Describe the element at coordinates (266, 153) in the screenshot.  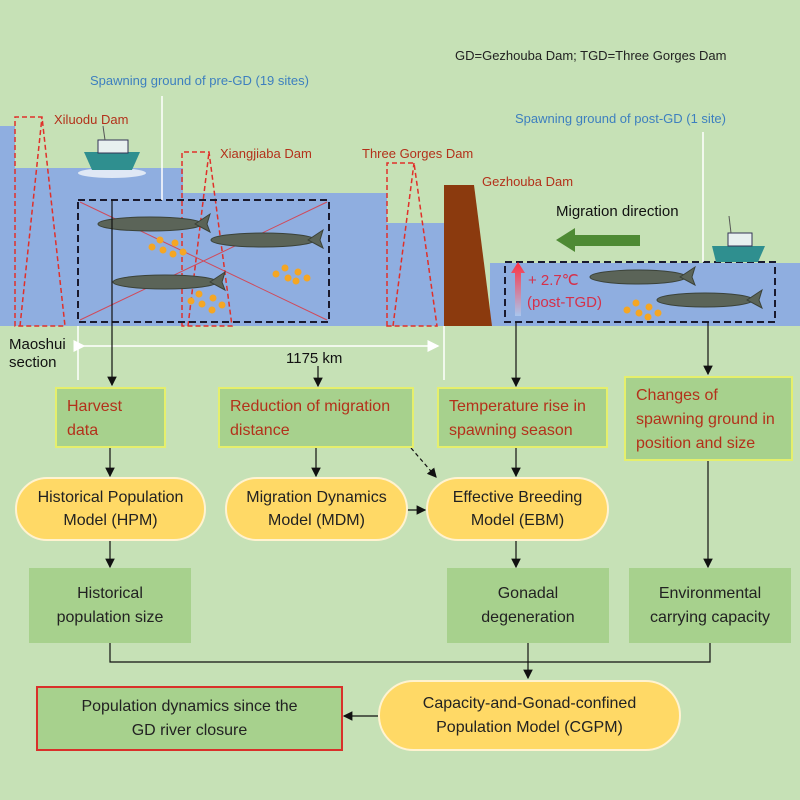
I see `xiangjiaba-dam-label: Xiangjiaba Dam` at that location.